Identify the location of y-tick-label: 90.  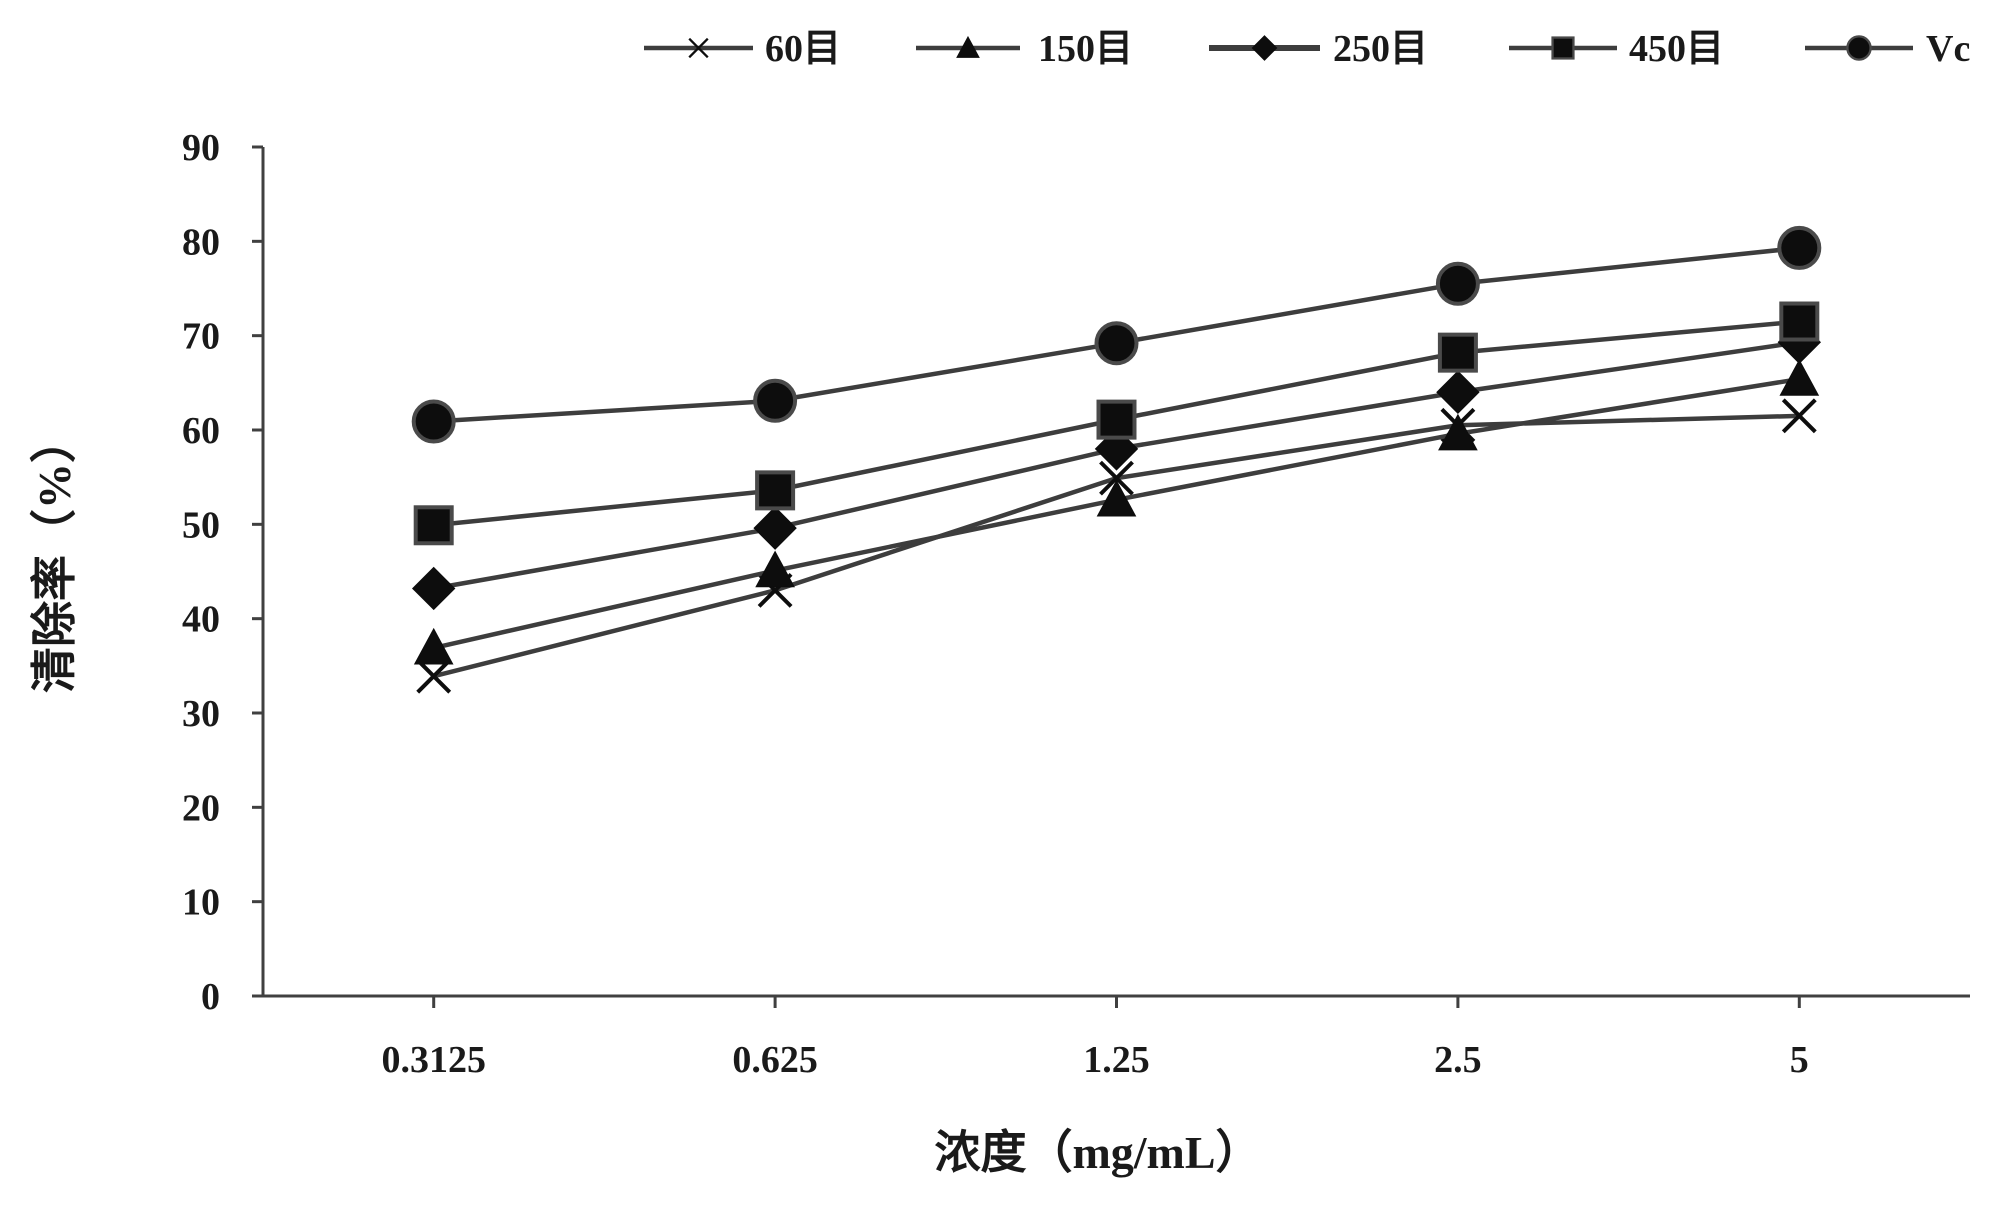
(201, 148).